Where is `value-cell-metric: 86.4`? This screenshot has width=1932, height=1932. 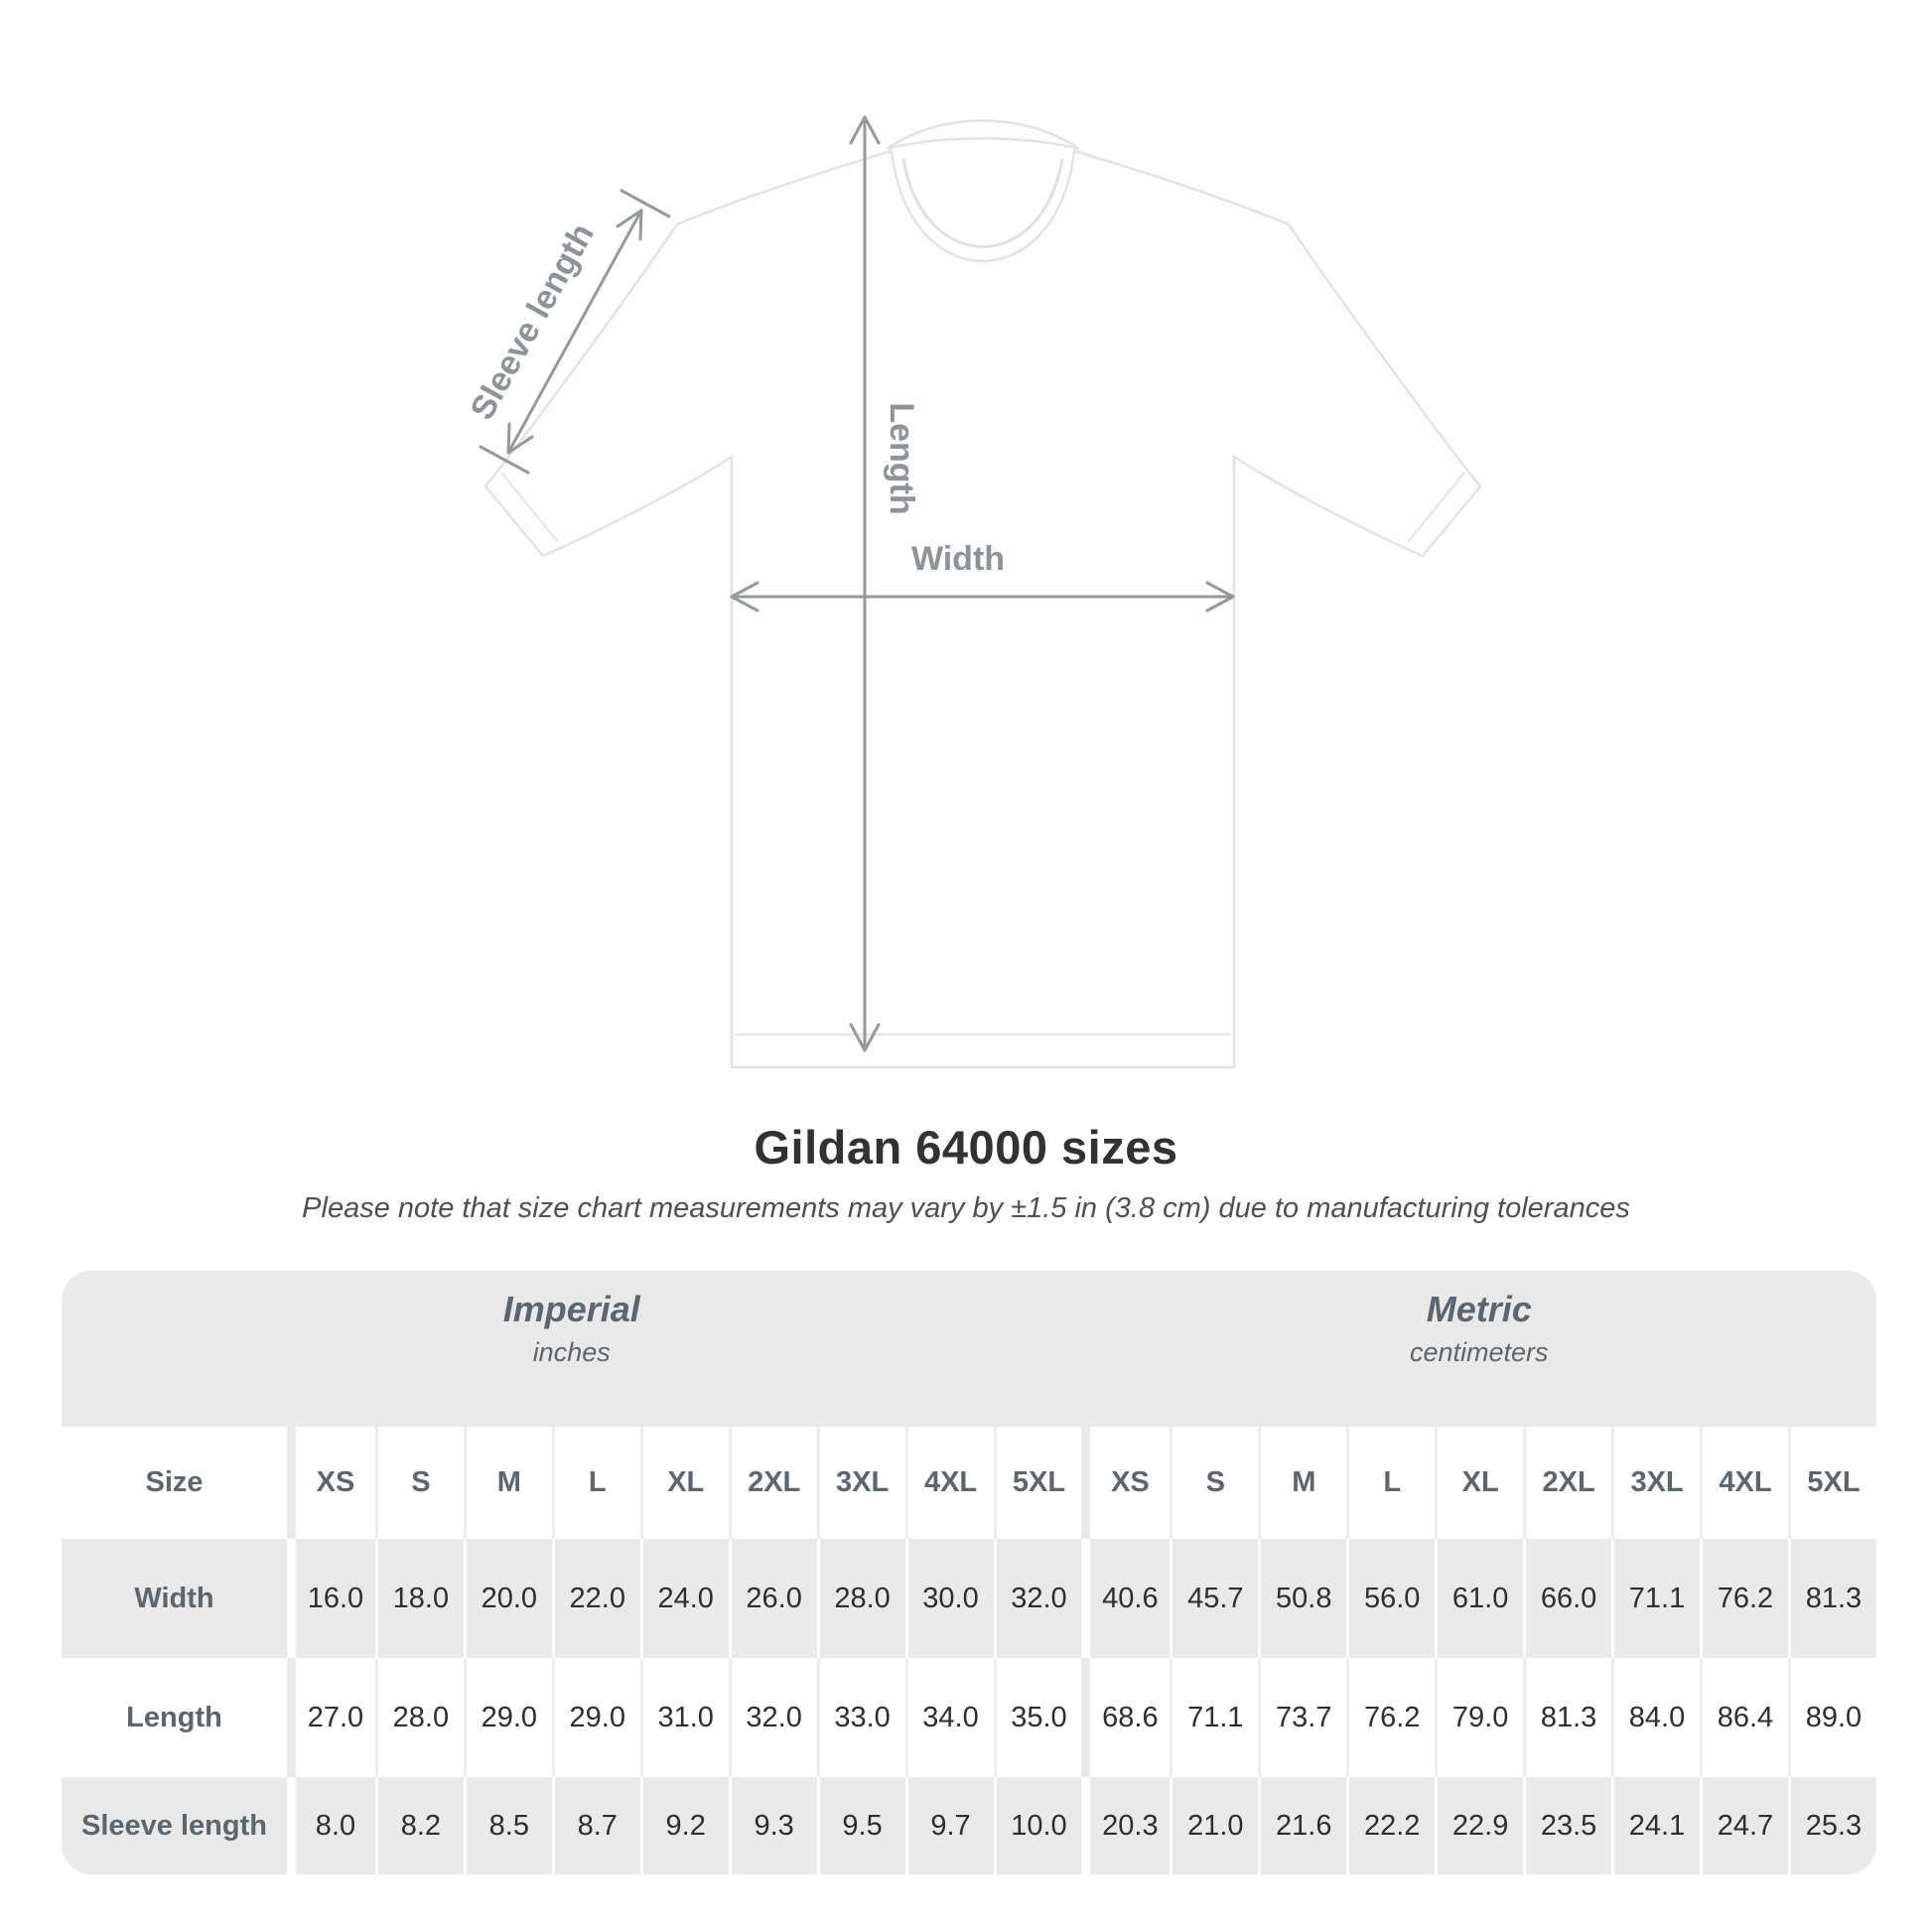
value-cell-metric: 86.4 is located at coordinates (1744, 1717).